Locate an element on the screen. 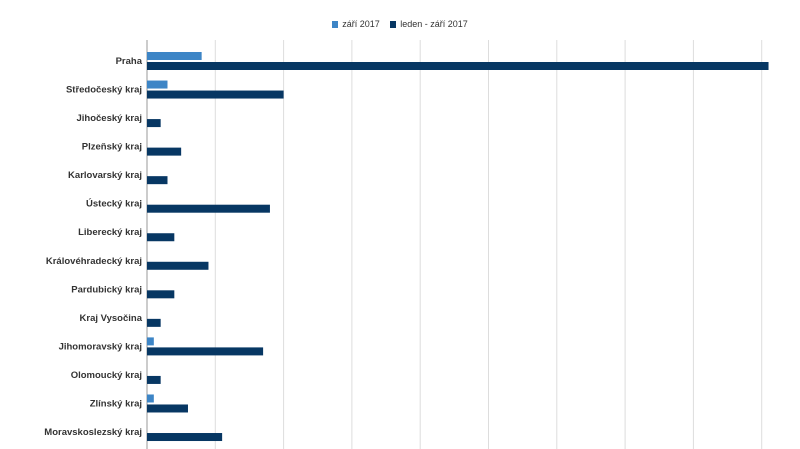 The image size is (800, 449). legend-item-september: září 2017 is located at coordinates (356, 24).